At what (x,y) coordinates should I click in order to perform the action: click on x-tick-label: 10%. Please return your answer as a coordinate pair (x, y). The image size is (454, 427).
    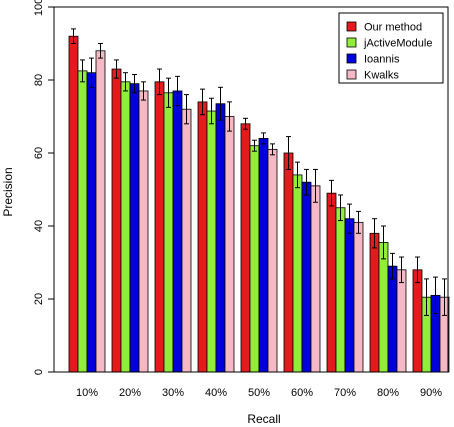
    Looking at the image, I should click on (87, 393).